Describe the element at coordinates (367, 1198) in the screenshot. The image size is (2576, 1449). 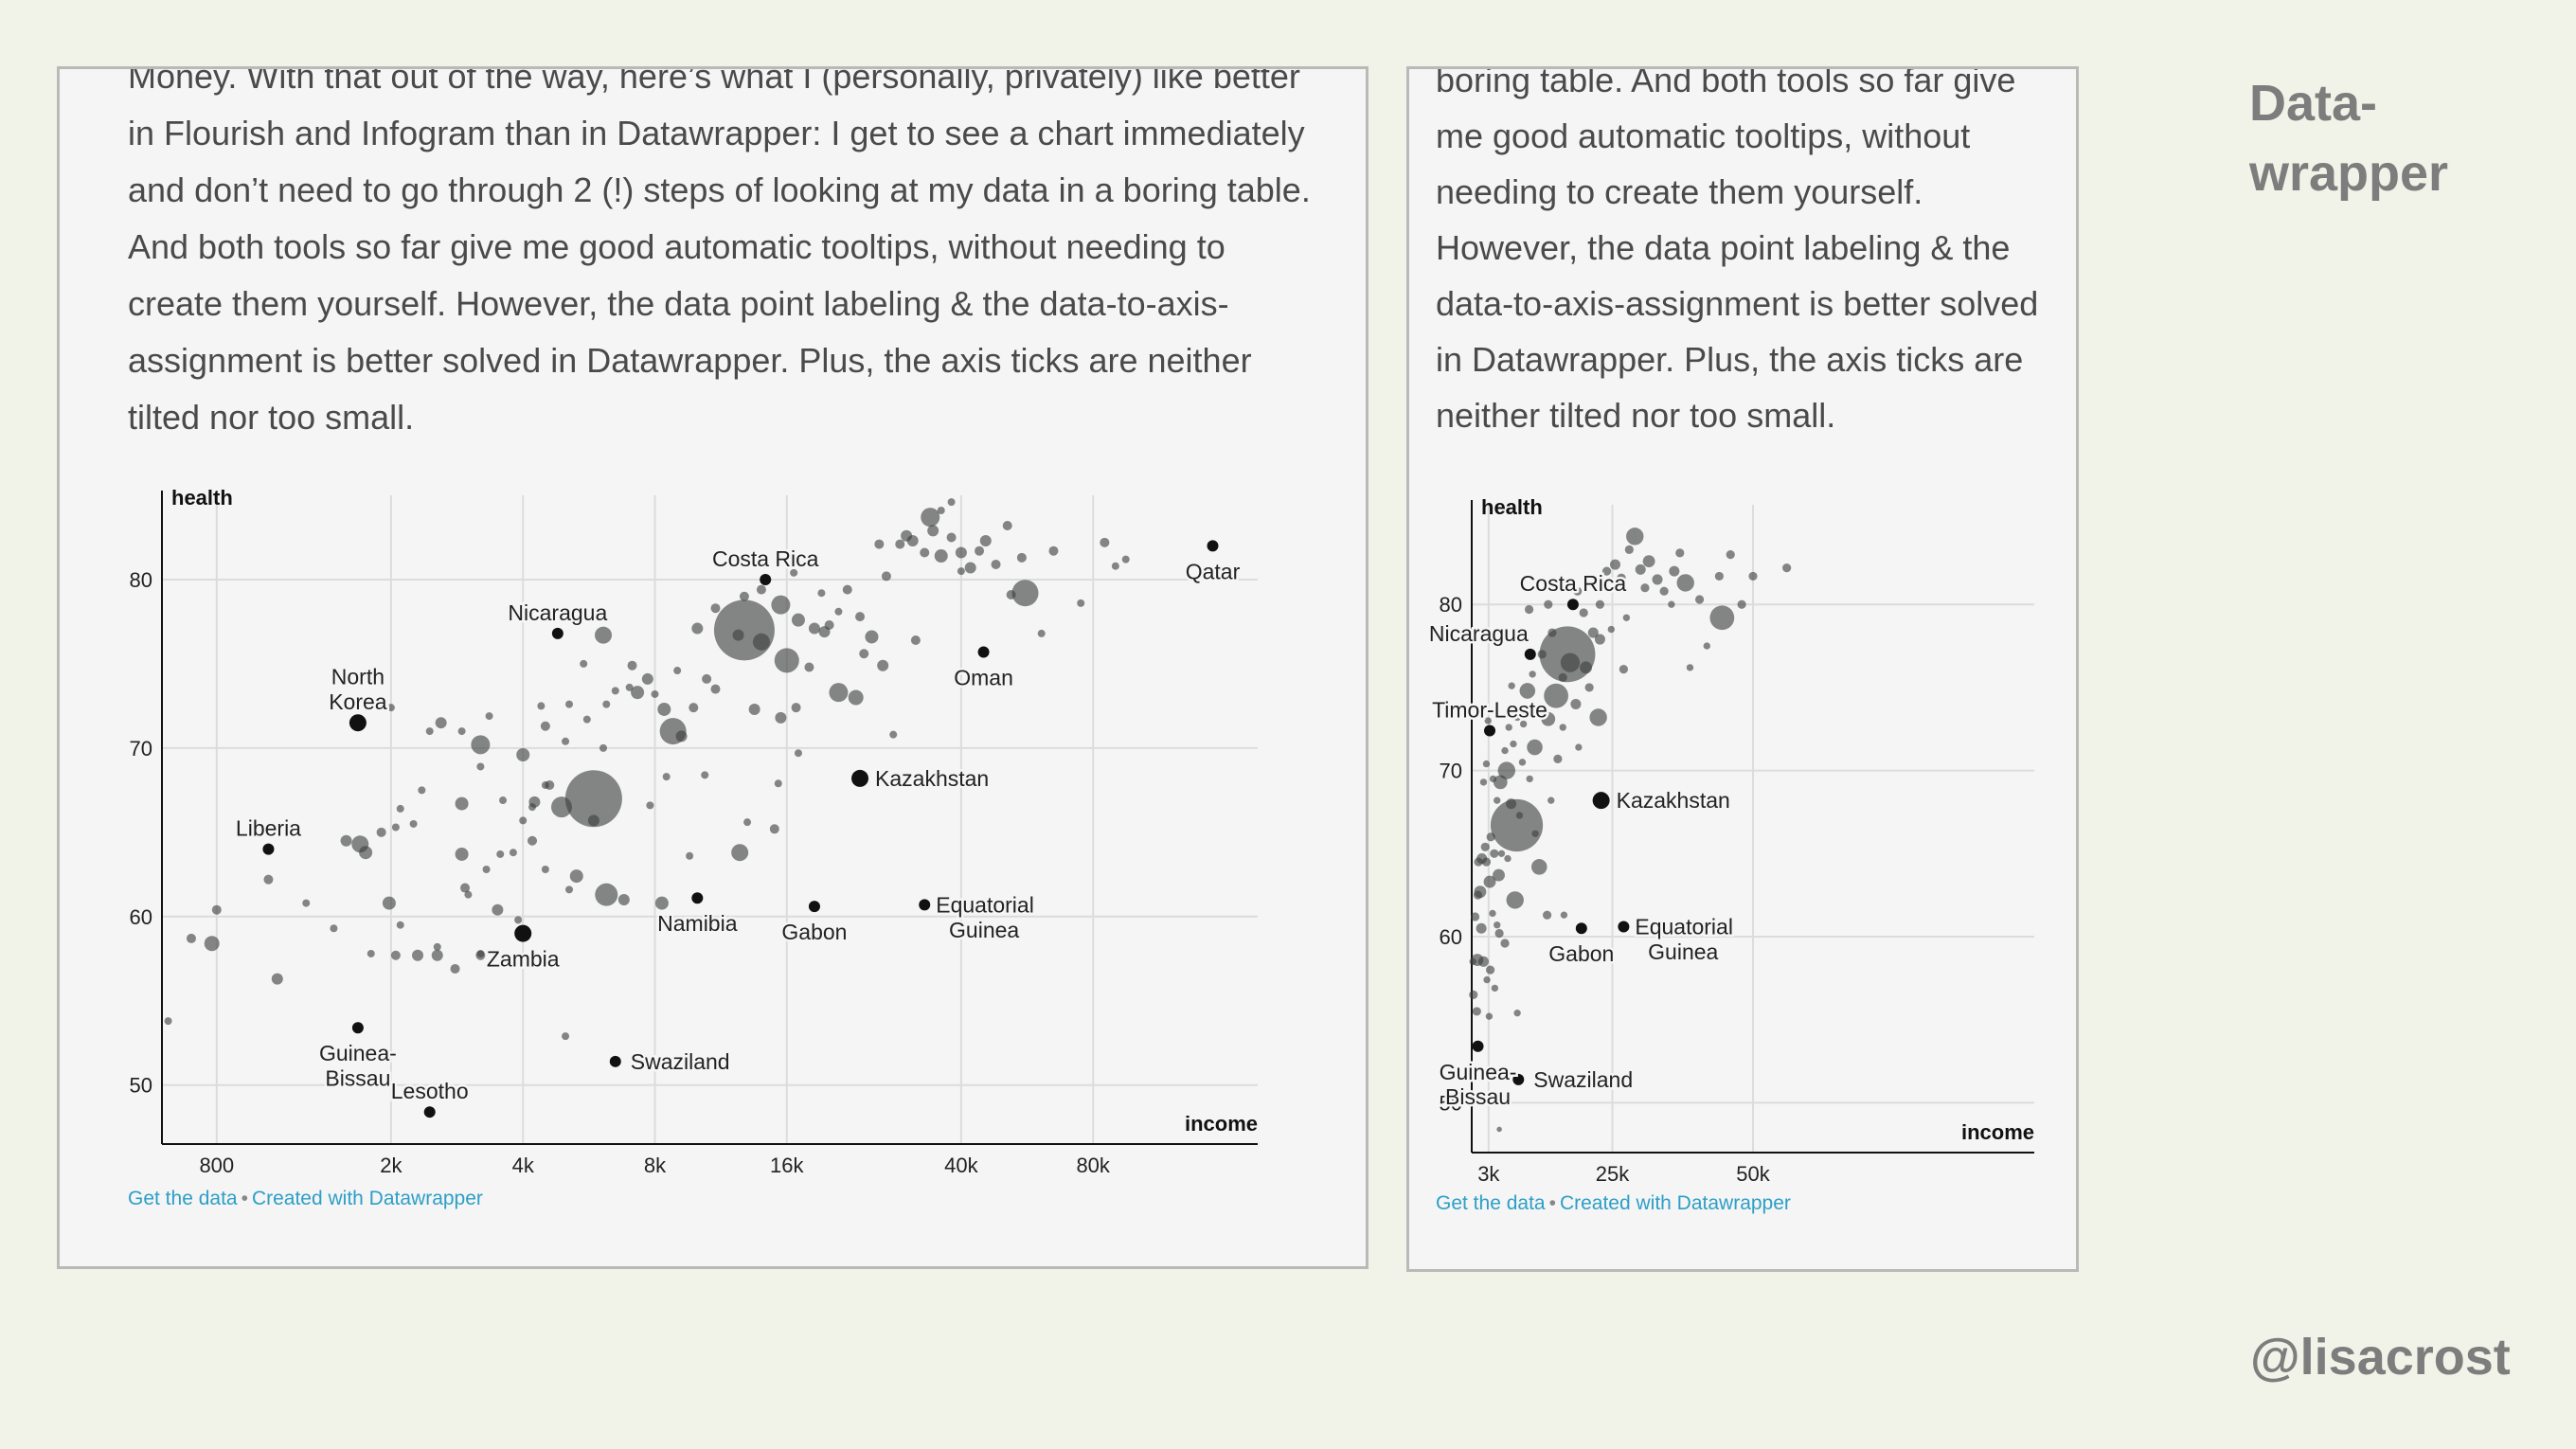
I see `left-created-with-link: Created with Datawrapper` at that location.